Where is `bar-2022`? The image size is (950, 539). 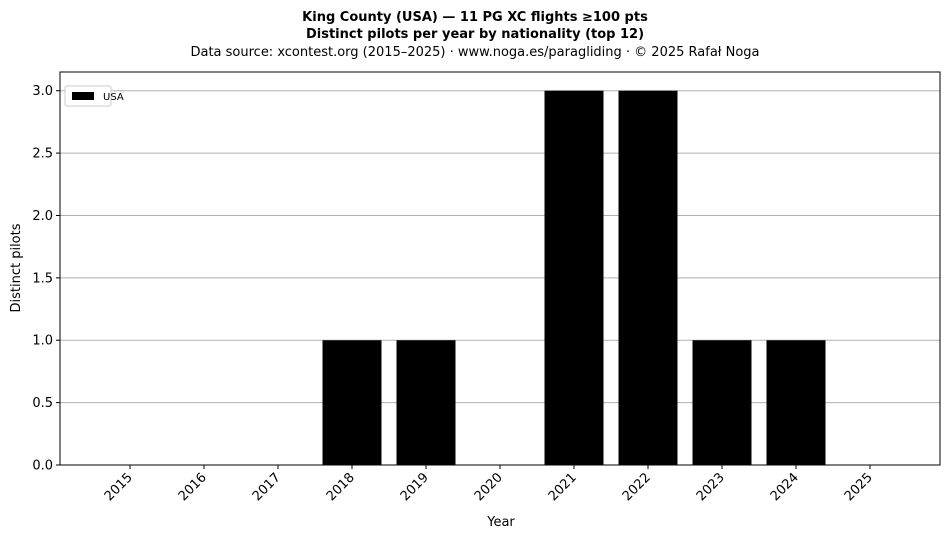
bar-2022 is located at coordinates (648, 277).